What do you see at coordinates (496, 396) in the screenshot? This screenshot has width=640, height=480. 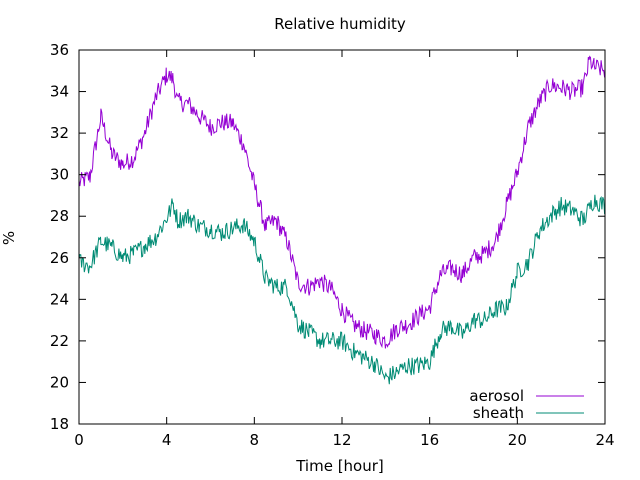 I see `legend-label-aerosol: aerosol` at bounding box center [496, 396].